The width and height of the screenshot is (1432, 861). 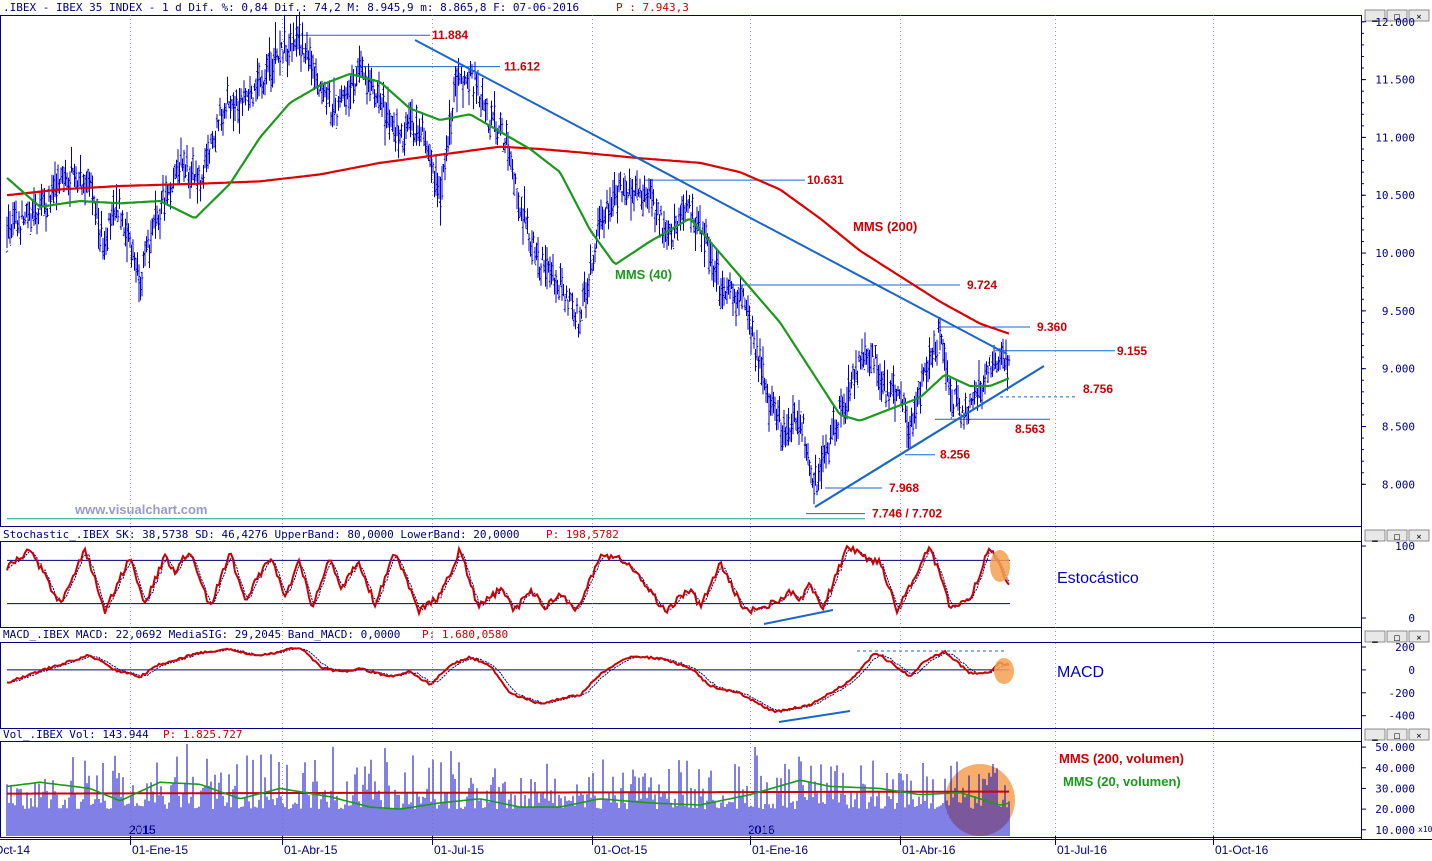 I want to click on price-axis-tick-label: 9.500, so click(x=1398, y=311).